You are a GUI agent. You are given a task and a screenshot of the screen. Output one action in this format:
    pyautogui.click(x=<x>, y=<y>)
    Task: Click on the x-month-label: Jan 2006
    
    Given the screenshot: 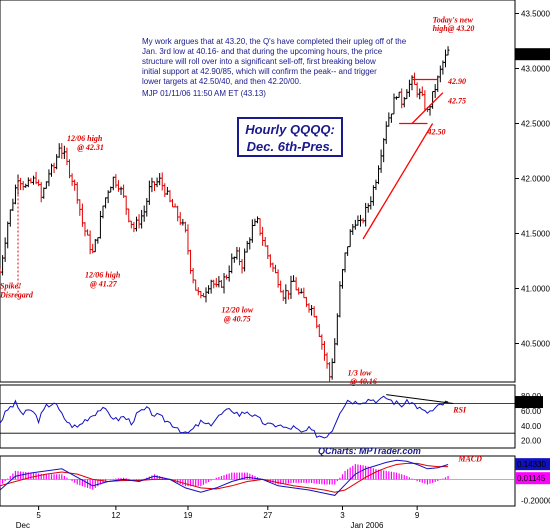 What is the action you would take?
    pyautogui.click(x=366, y=525)
    